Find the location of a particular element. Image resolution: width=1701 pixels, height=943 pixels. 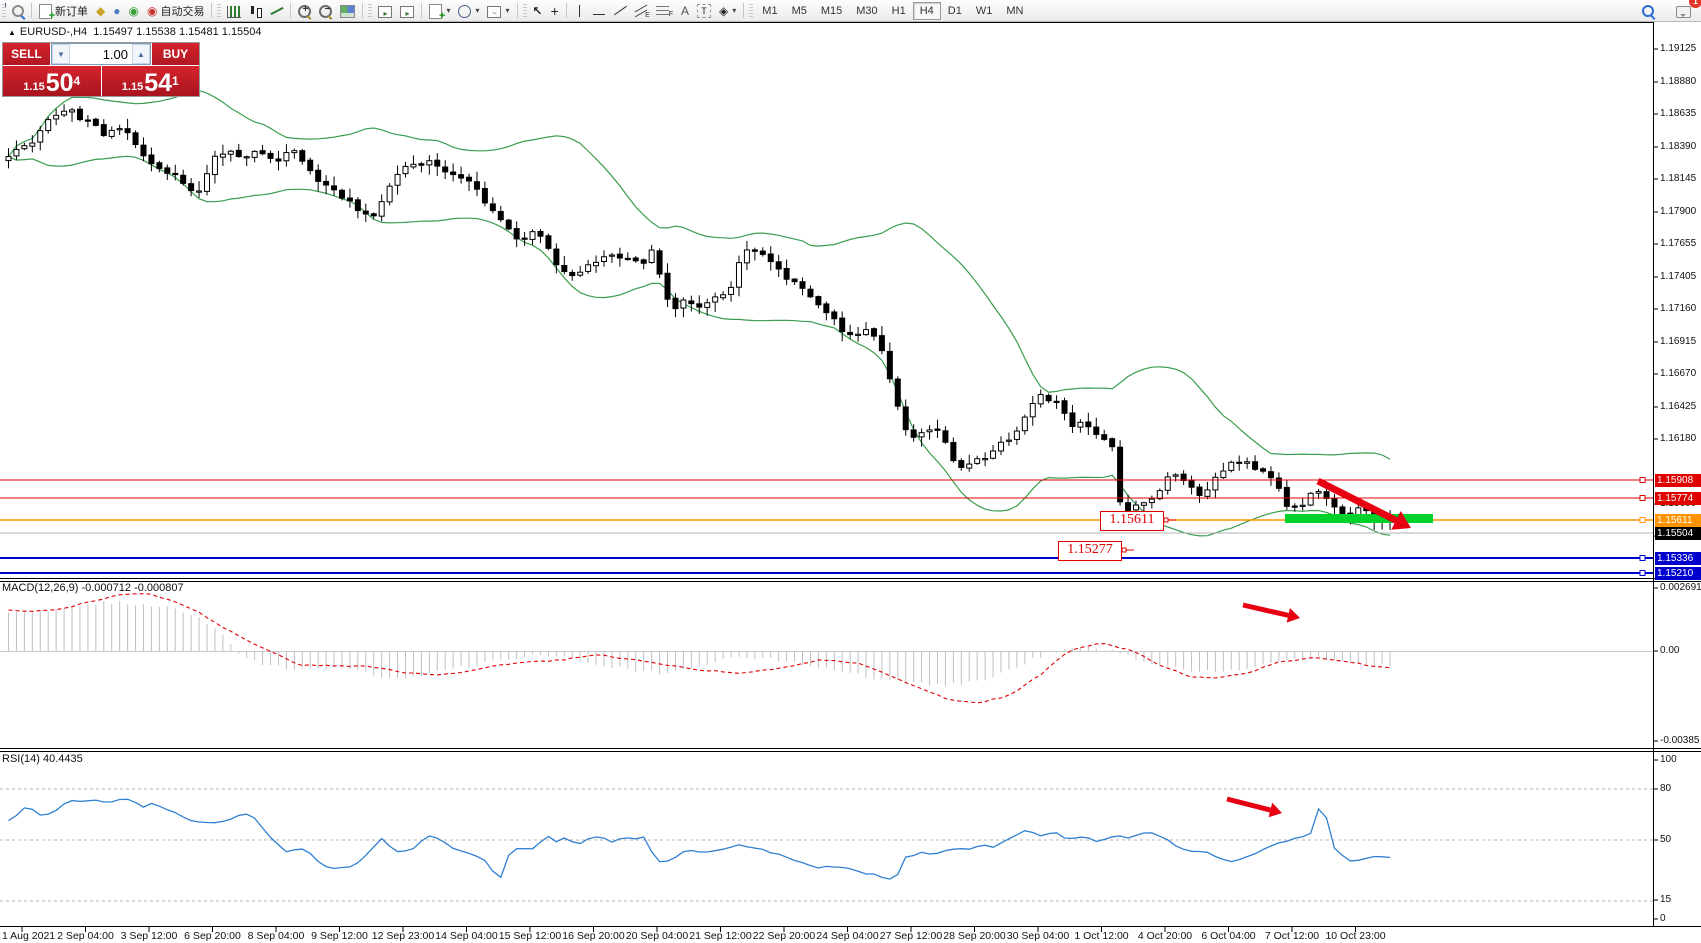

time-axis-label: 28 Sep 20:00 is located at coordinates (974, 936).